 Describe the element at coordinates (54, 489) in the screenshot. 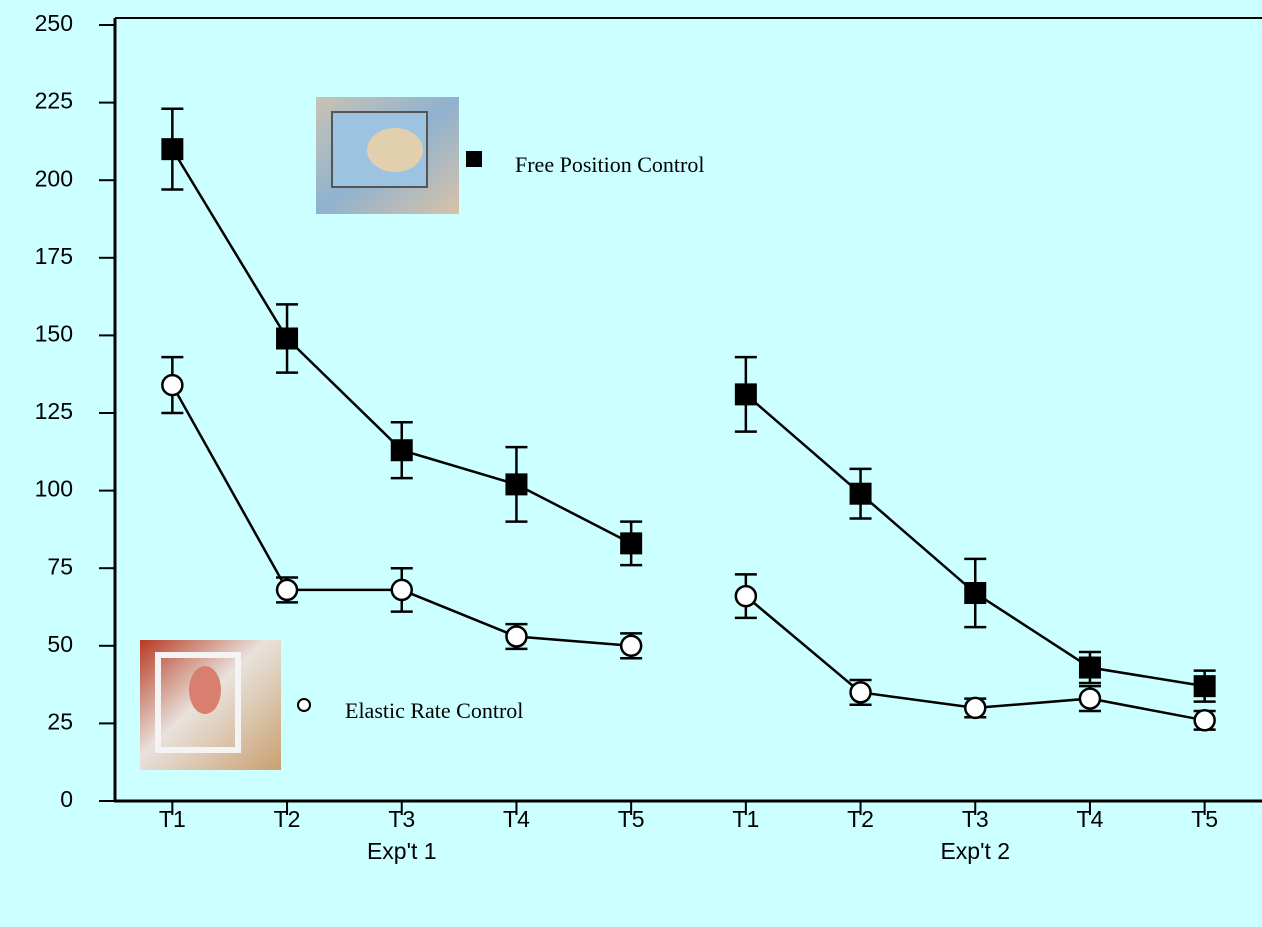

I see `y-tick-label: 100` at that location.